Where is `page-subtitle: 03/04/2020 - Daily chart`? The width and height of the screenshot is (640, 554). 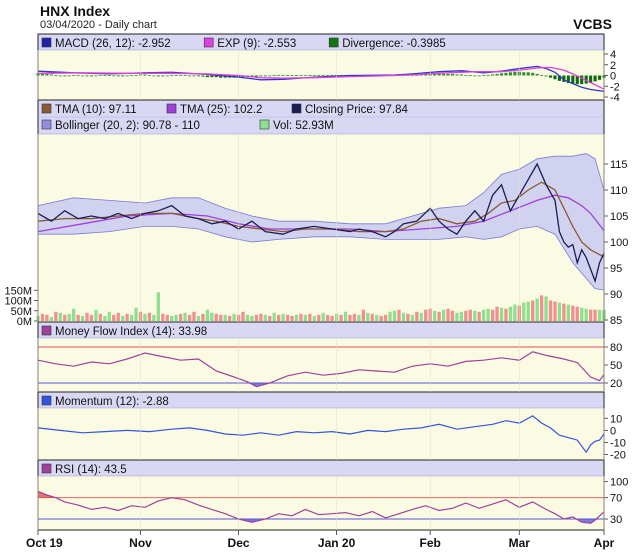
page-subtitle: 03/04/2020 - Daily chart is located at coordinates (98, 25).